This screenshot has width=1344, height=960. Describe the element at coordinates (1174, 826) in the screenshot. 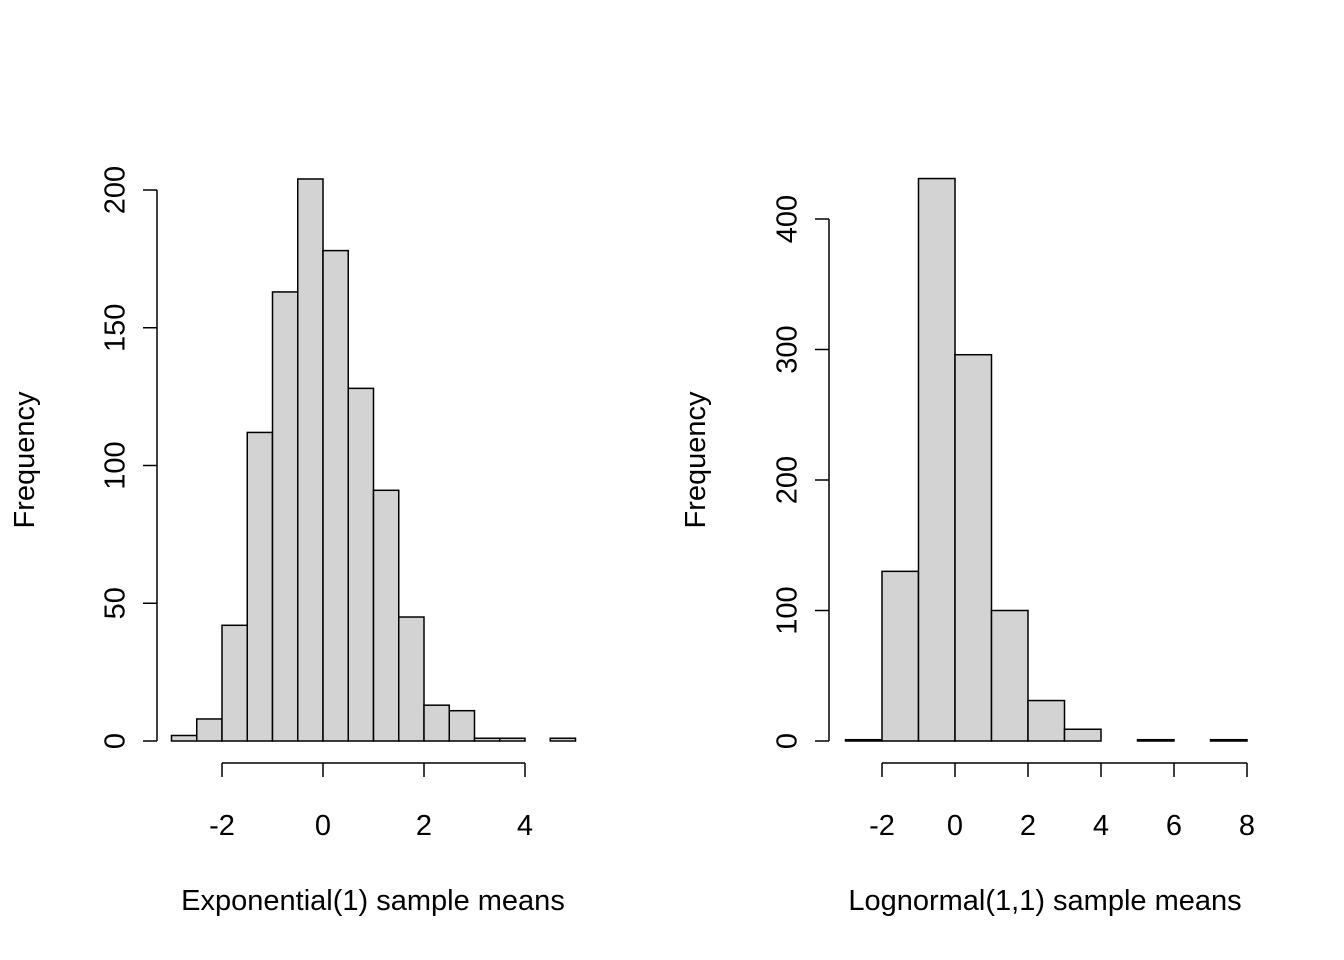

I see `x-tick-label: 6` at that location.